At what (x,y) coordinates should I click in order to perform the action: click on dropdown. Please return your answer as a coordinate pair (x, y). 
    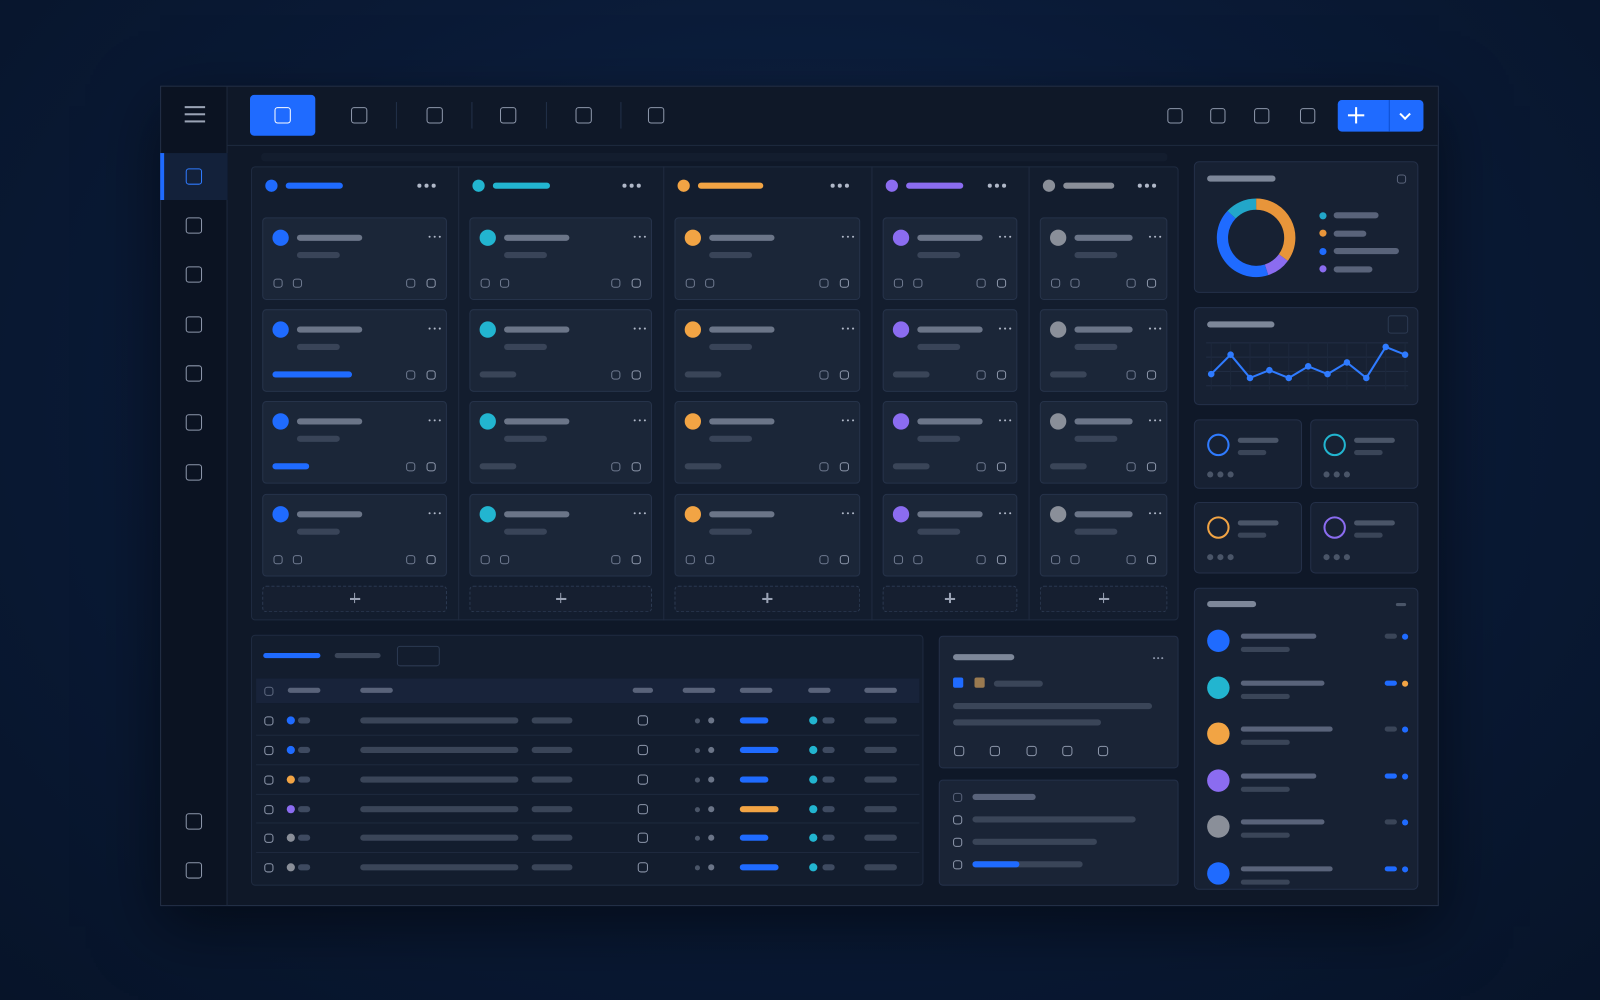
    Looking at the image, I should click on (1398, 324).